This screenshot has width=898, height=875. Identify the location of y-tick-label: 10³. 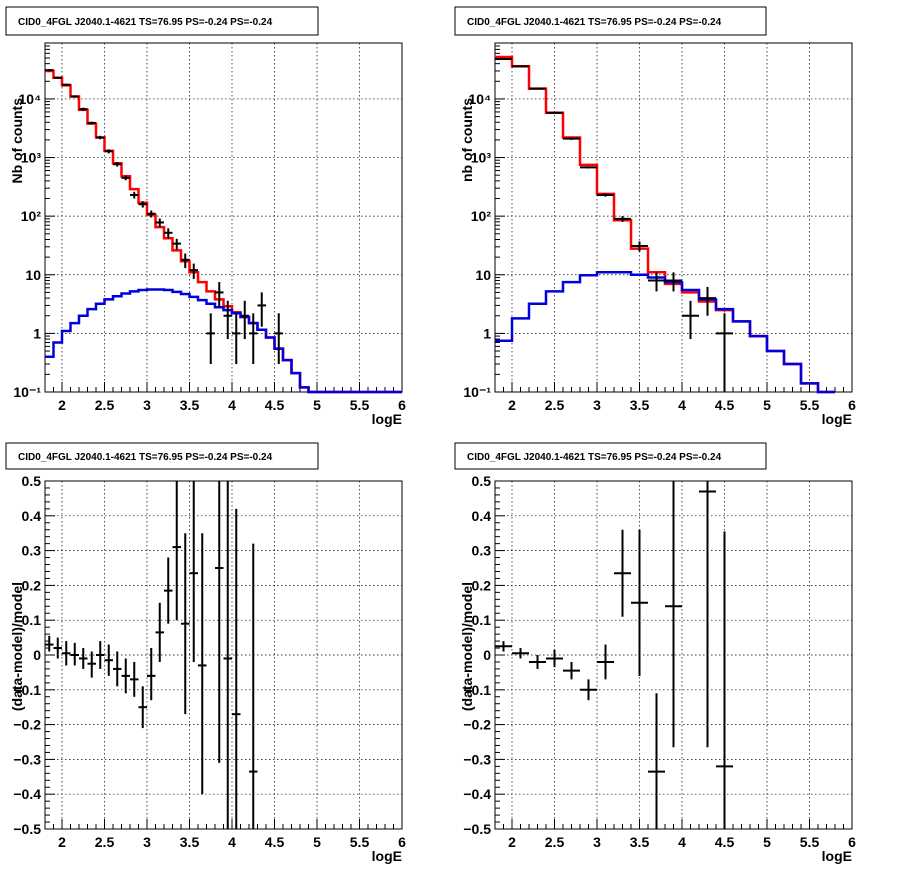
(481, 158).